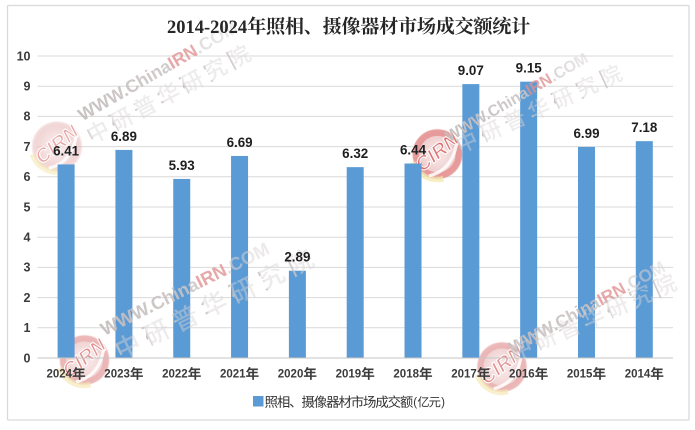  Describe the element at coordinates (24, 56) in the screenshot. I see `svg-text: 10` at that location.